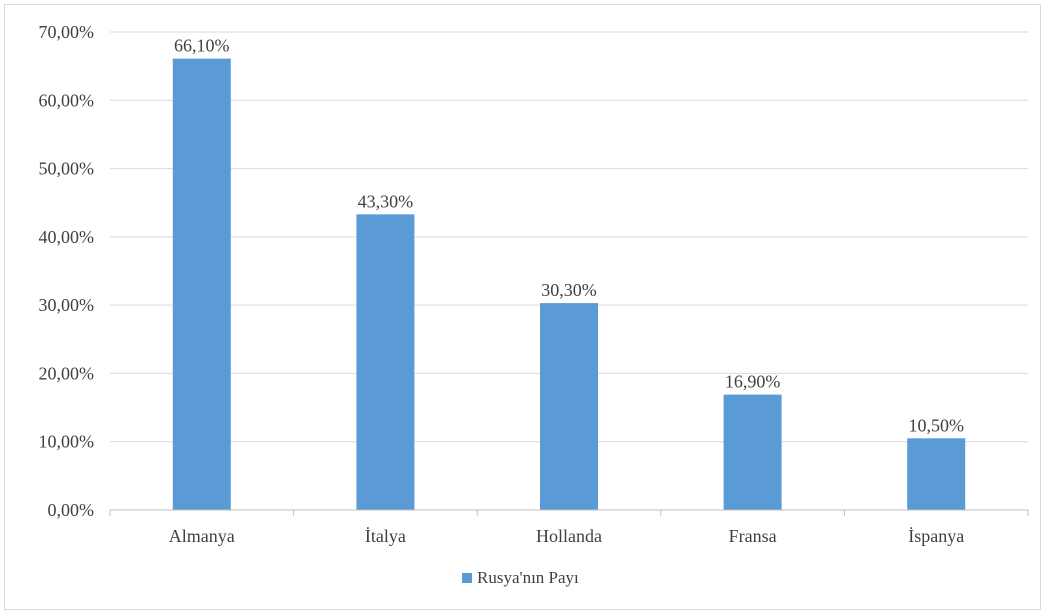 This screenshot has width=1045, height=614. Describe the element at coordinates (936, 425) in the screenshot. I see `data-label: 10,50%` at that location.